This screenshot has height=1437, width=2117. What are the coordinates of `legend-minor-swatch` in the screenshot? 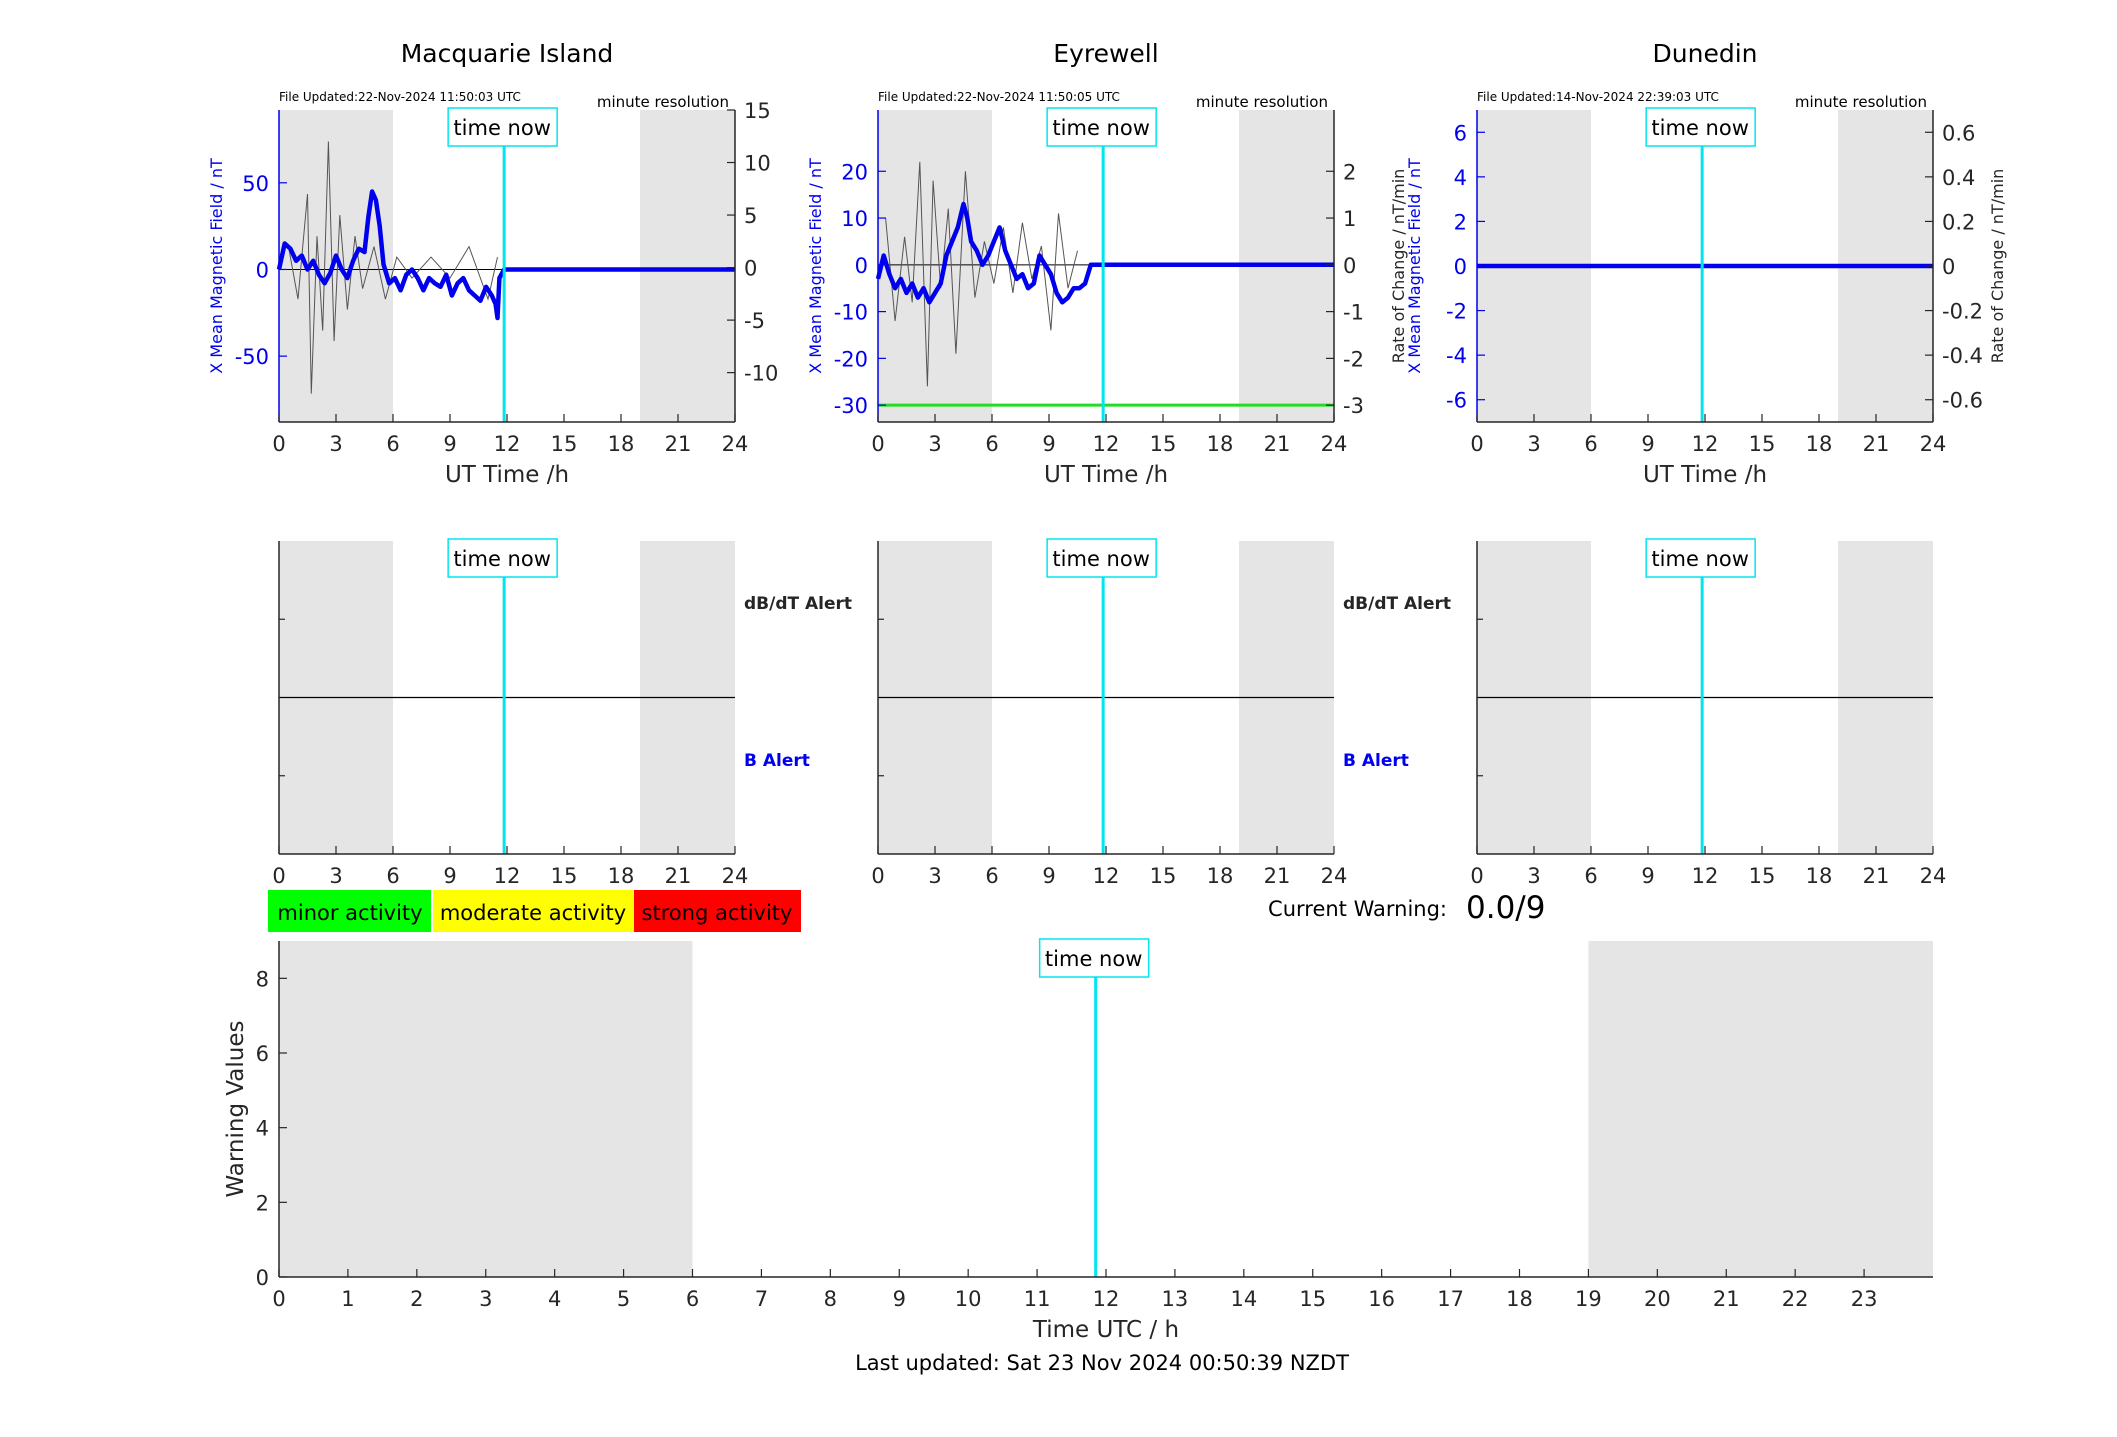 It's located at (349, 911).